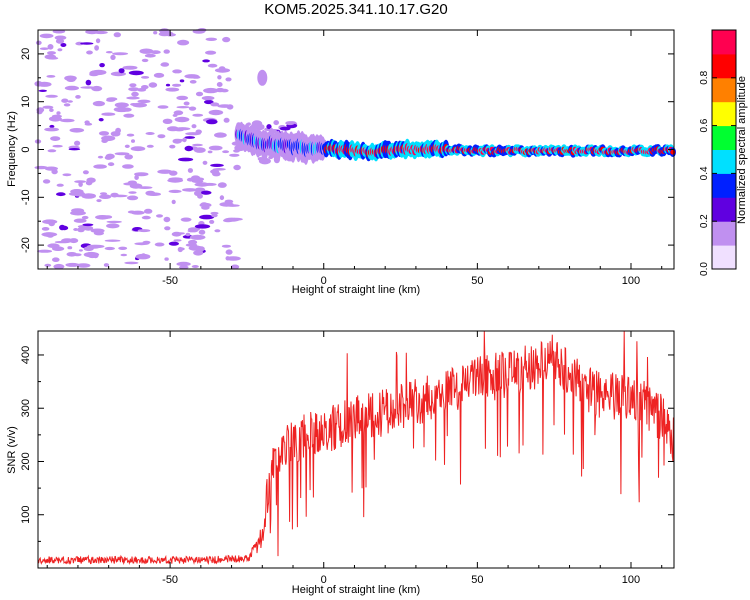 Image resolution: width=750 pixels, height=600 pixels. I want to click on snr-xlabel: Height of straight line (km), so click(356, 590).